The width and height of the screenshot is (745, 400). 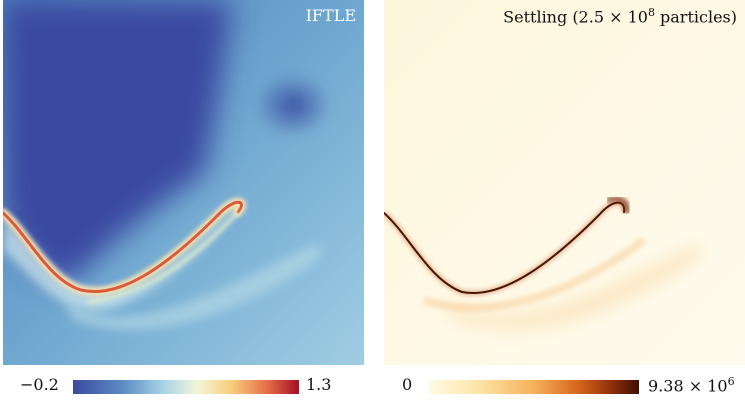 What do you see at coordinates (186, 387) in the screenshot?
I see `iftle-colorbar` at bounding box center [186, 387].